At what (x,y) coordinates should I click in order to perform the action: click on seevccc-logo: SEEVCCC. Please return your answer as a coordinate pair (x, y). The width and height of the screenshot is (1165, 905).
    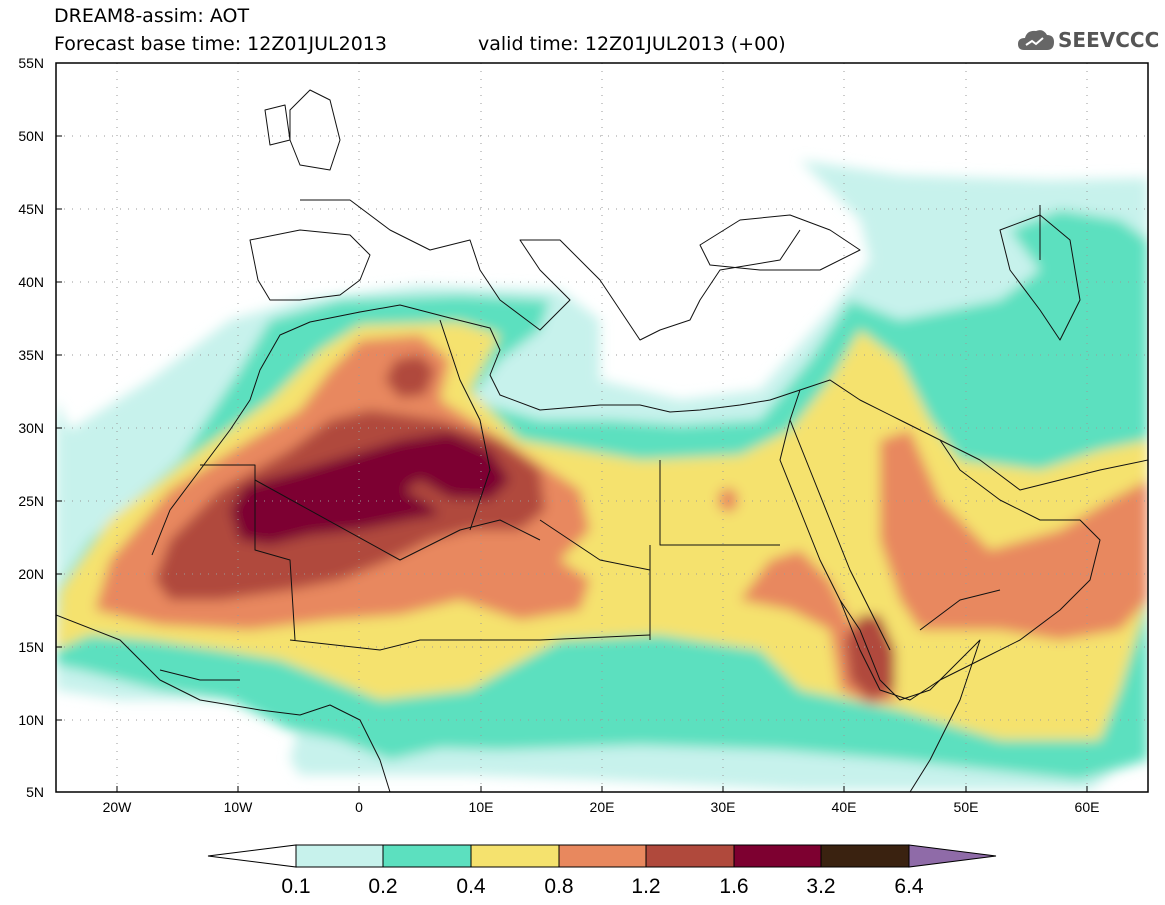
    Looking at the image, I should click on (1109, 40).